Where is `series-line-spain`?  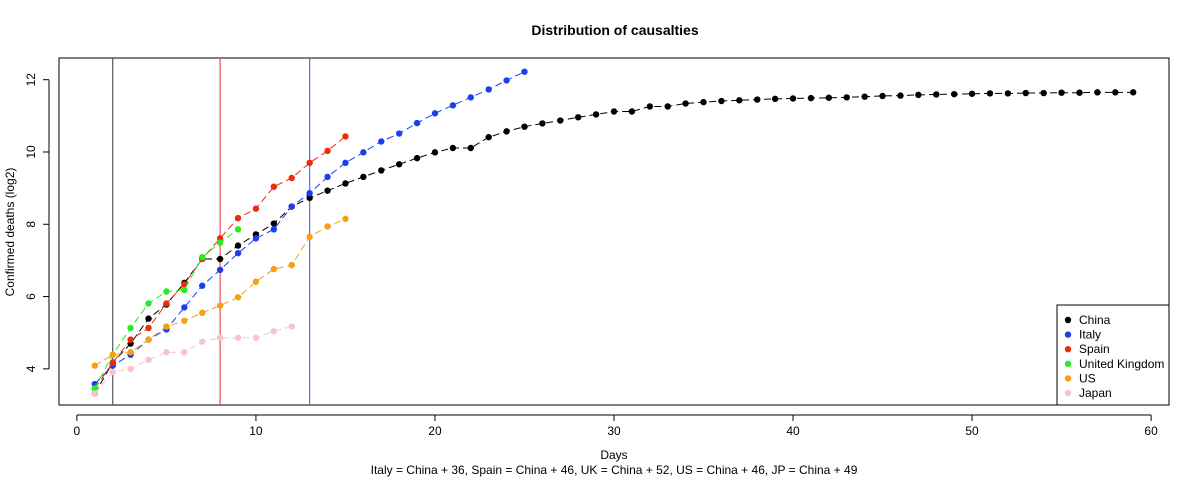 series-line-spain is located at coordinates (220, 262).